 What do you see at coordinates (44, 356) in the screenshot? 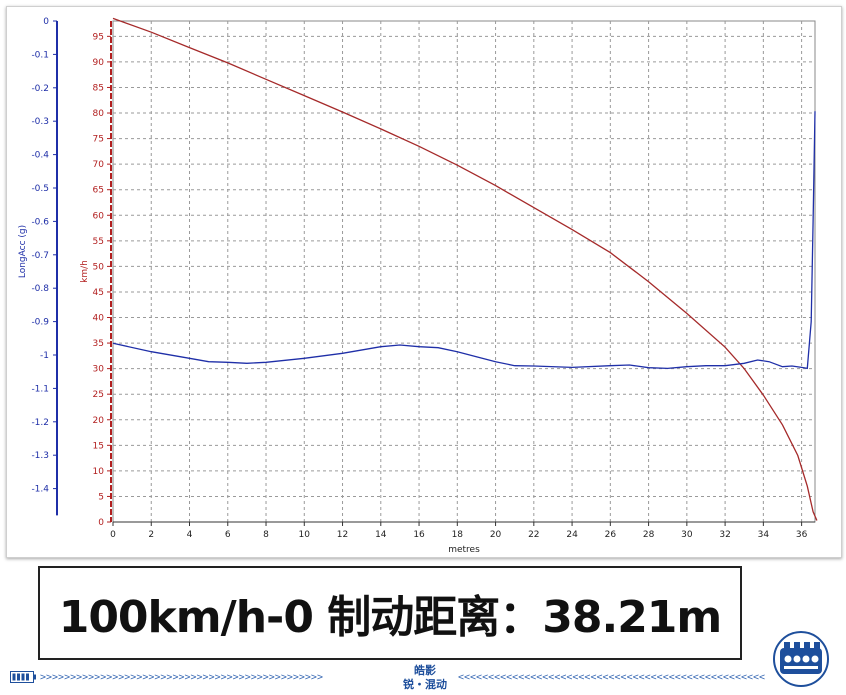
I see `left-axis-tick-label: -1` at bounding box center [44, 356].